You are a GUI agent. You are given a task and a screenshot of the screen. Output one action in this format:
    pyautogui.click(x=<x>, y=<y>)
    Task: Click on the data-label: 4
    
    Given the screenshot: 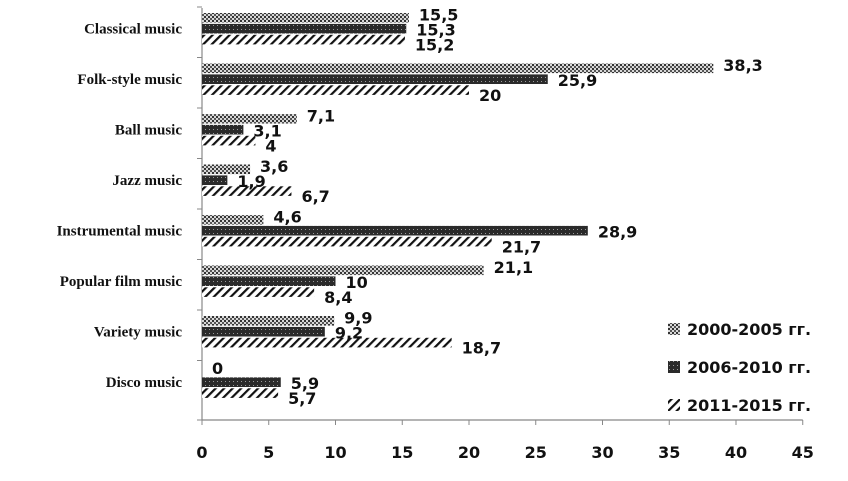 What is the action you would take?
    pyautogui.click(x=270, y=145)
    